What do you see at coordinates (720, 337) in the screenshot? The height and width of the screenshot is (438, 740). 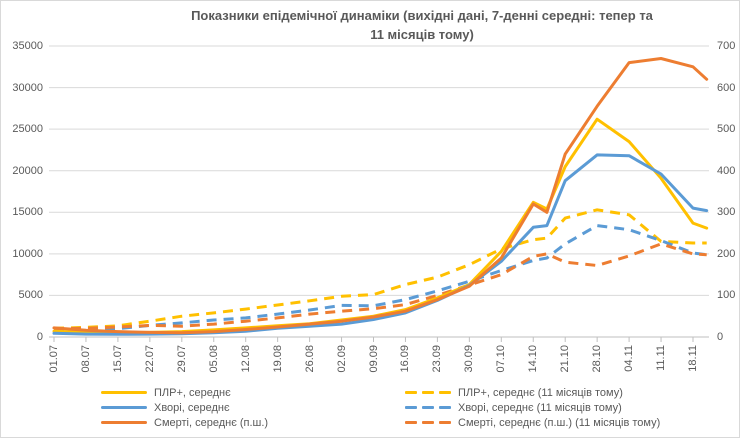 I see `y-right-tick-label: 0` at bounding box center [720, 337].